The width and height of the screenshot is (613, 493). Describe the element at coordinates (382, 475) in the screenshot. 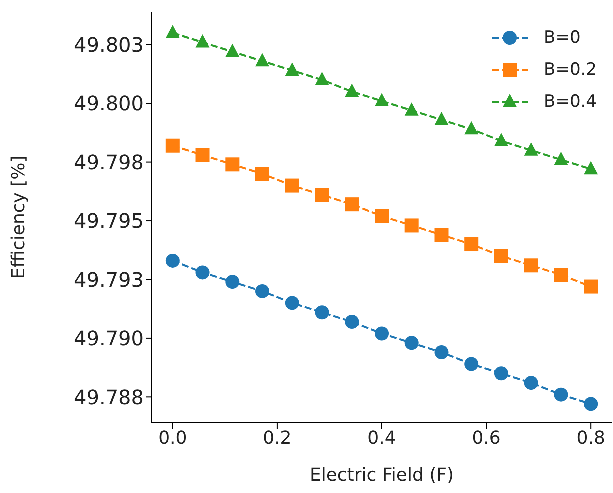

I see `x-axis-title: Electric Field (F)` at that location.